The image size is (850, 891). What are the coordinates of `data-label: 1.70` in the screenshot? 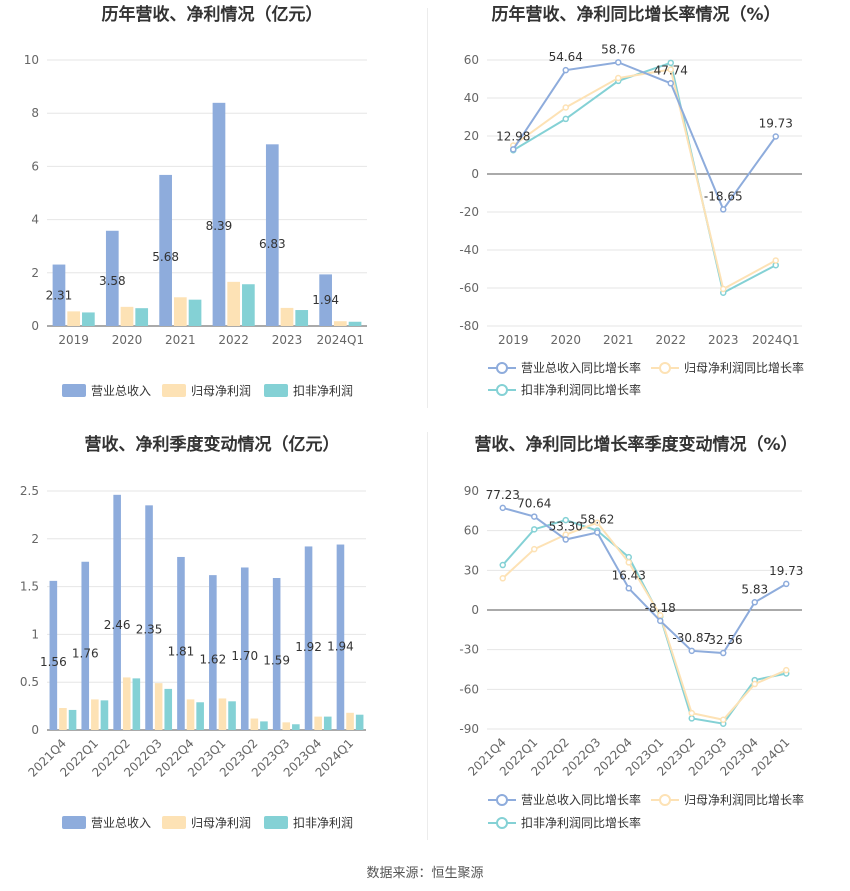 It's located at (244, 656).